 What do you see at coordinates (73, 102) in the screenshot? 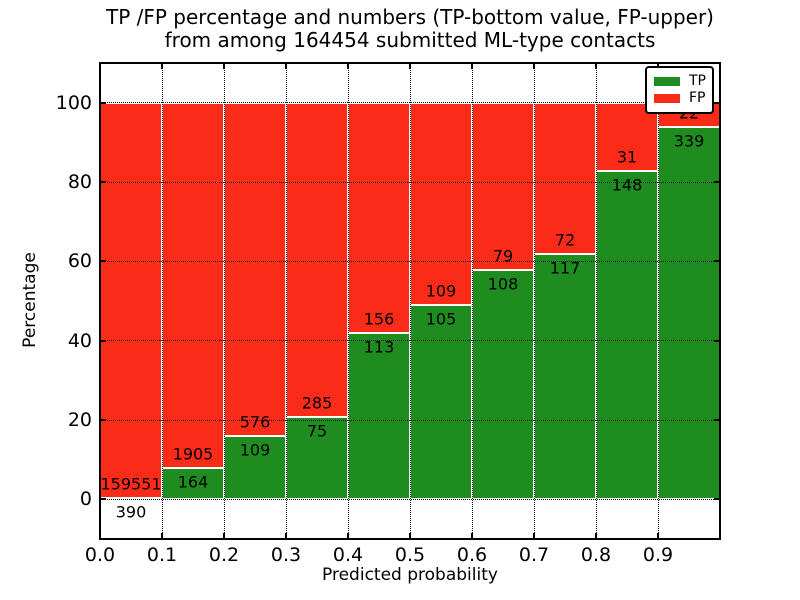
I see `y-tick-label: 100` at bounding box center [73, 102].